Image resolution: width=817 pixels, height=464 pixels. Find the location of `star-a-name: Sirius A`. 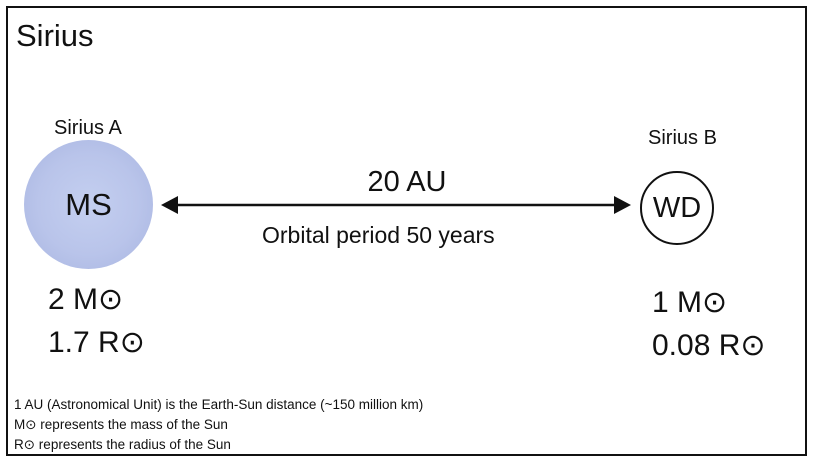

star-a-name: Sirius A is located at coordinates (88, 128).